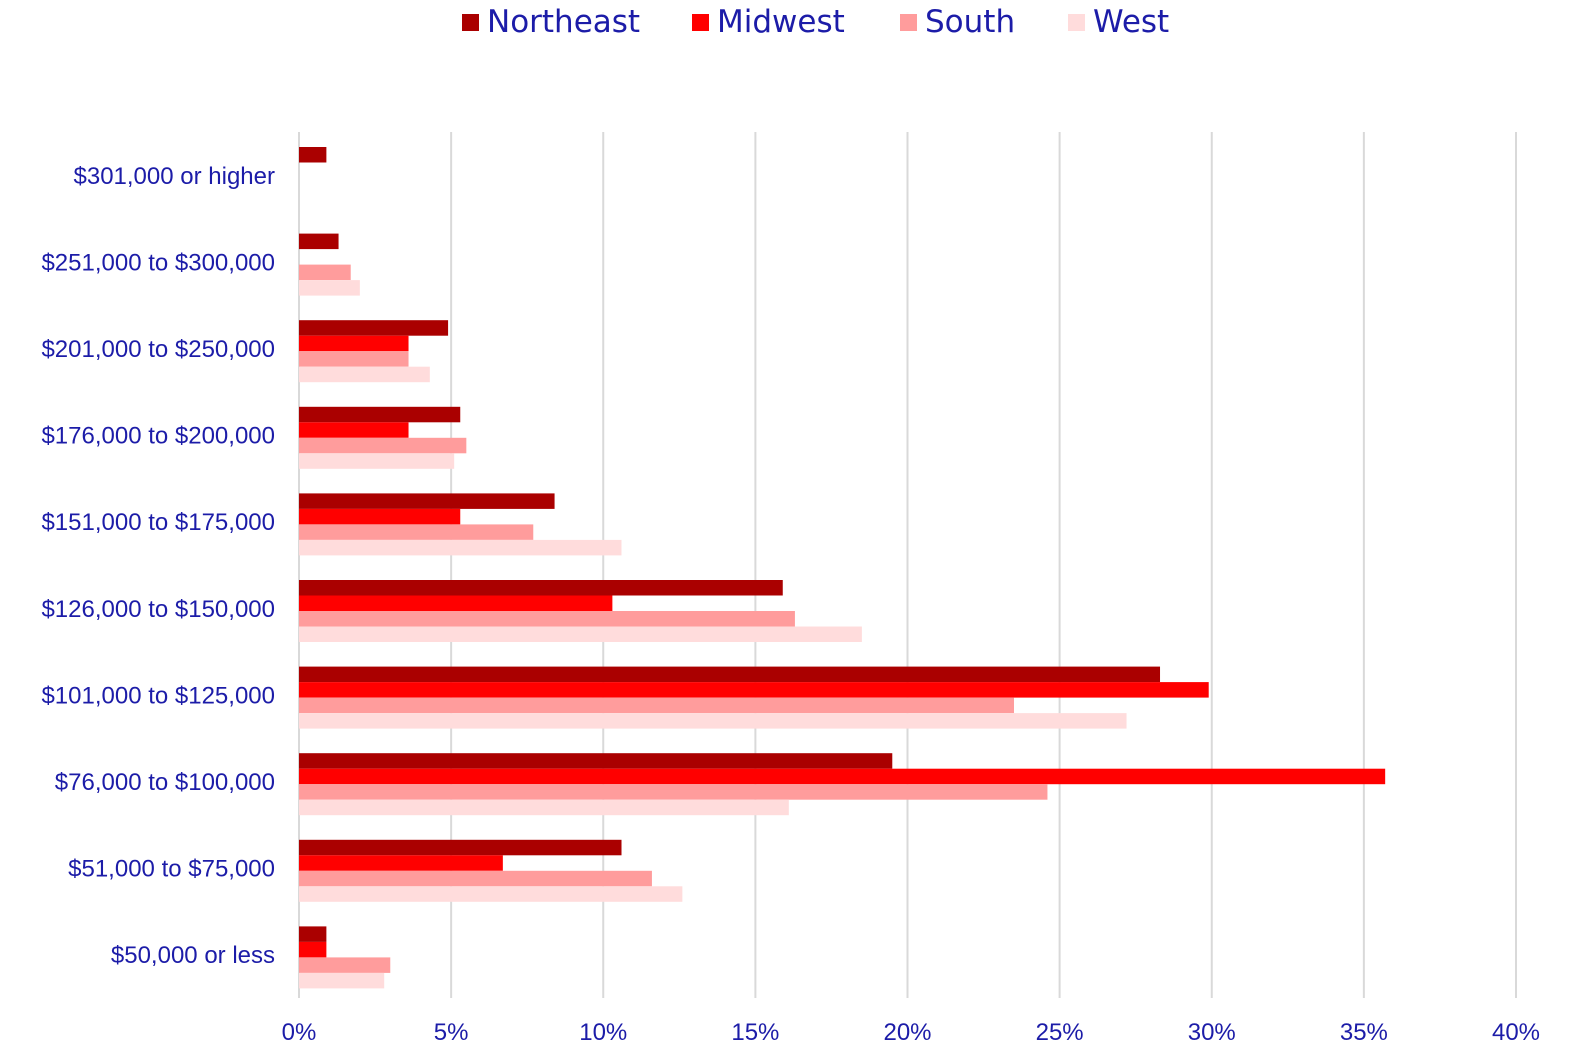 This screenshot has width=1582, height=1053. What do you see at coordinates (158, 695) in the screenshot?
I see `category-label: $101,000 to $125,000` at bounding box center [158, 695].